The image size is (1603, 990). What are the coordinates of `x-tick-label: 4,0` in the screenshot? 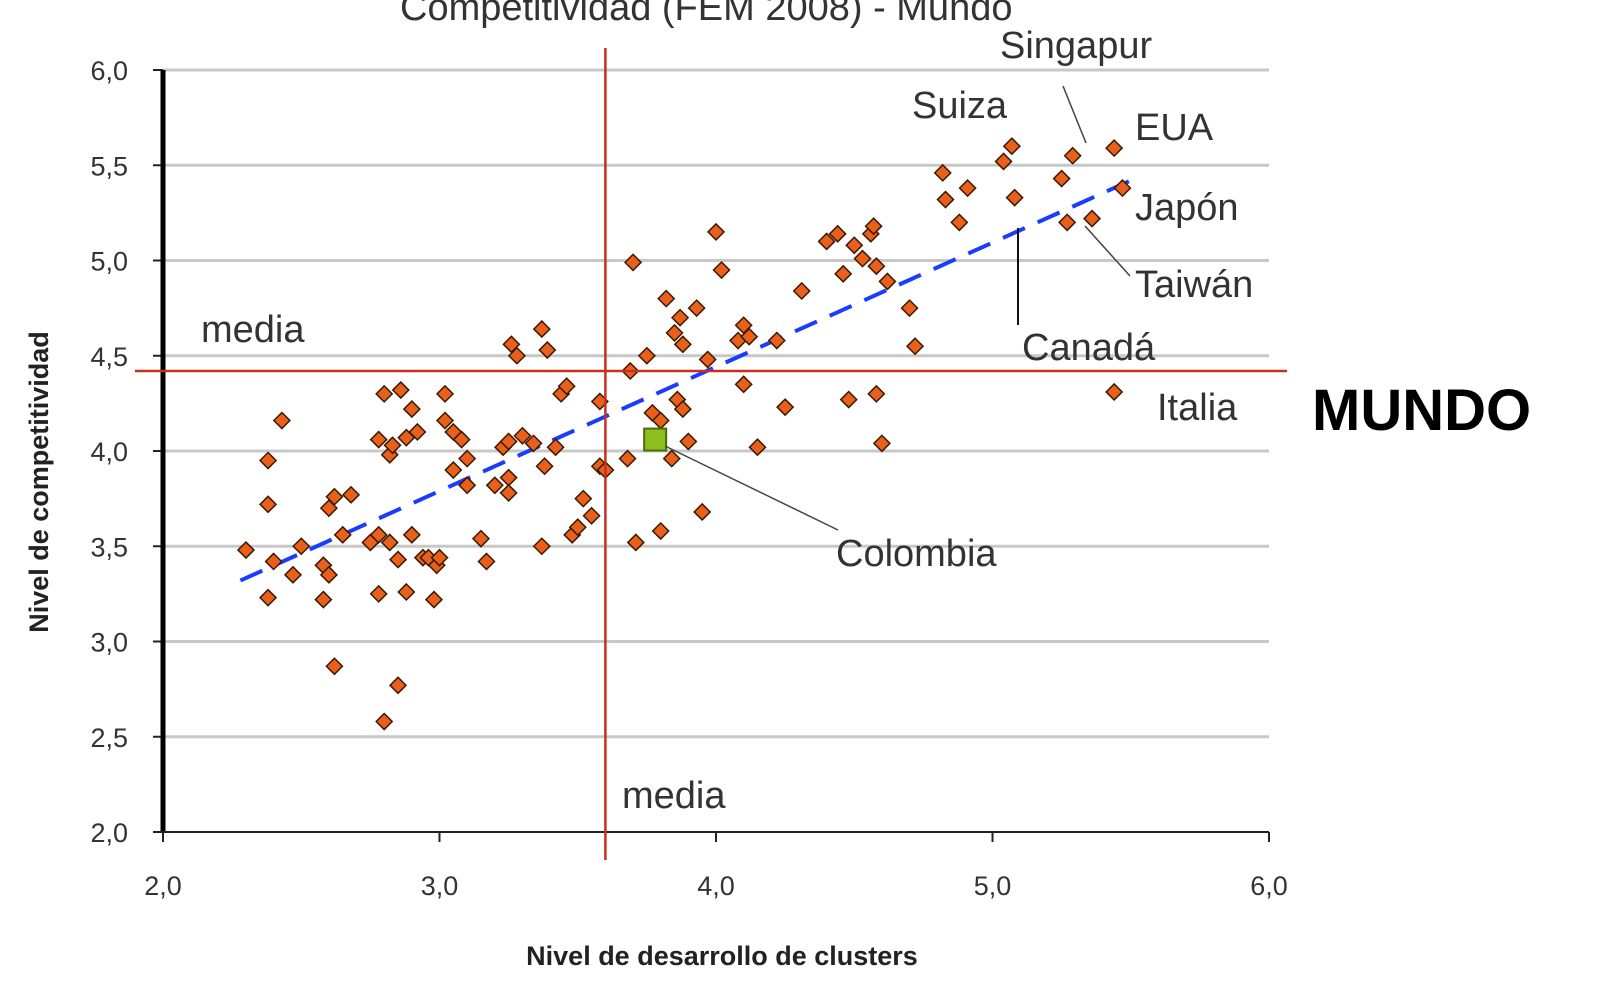 It's located at (716, 886).